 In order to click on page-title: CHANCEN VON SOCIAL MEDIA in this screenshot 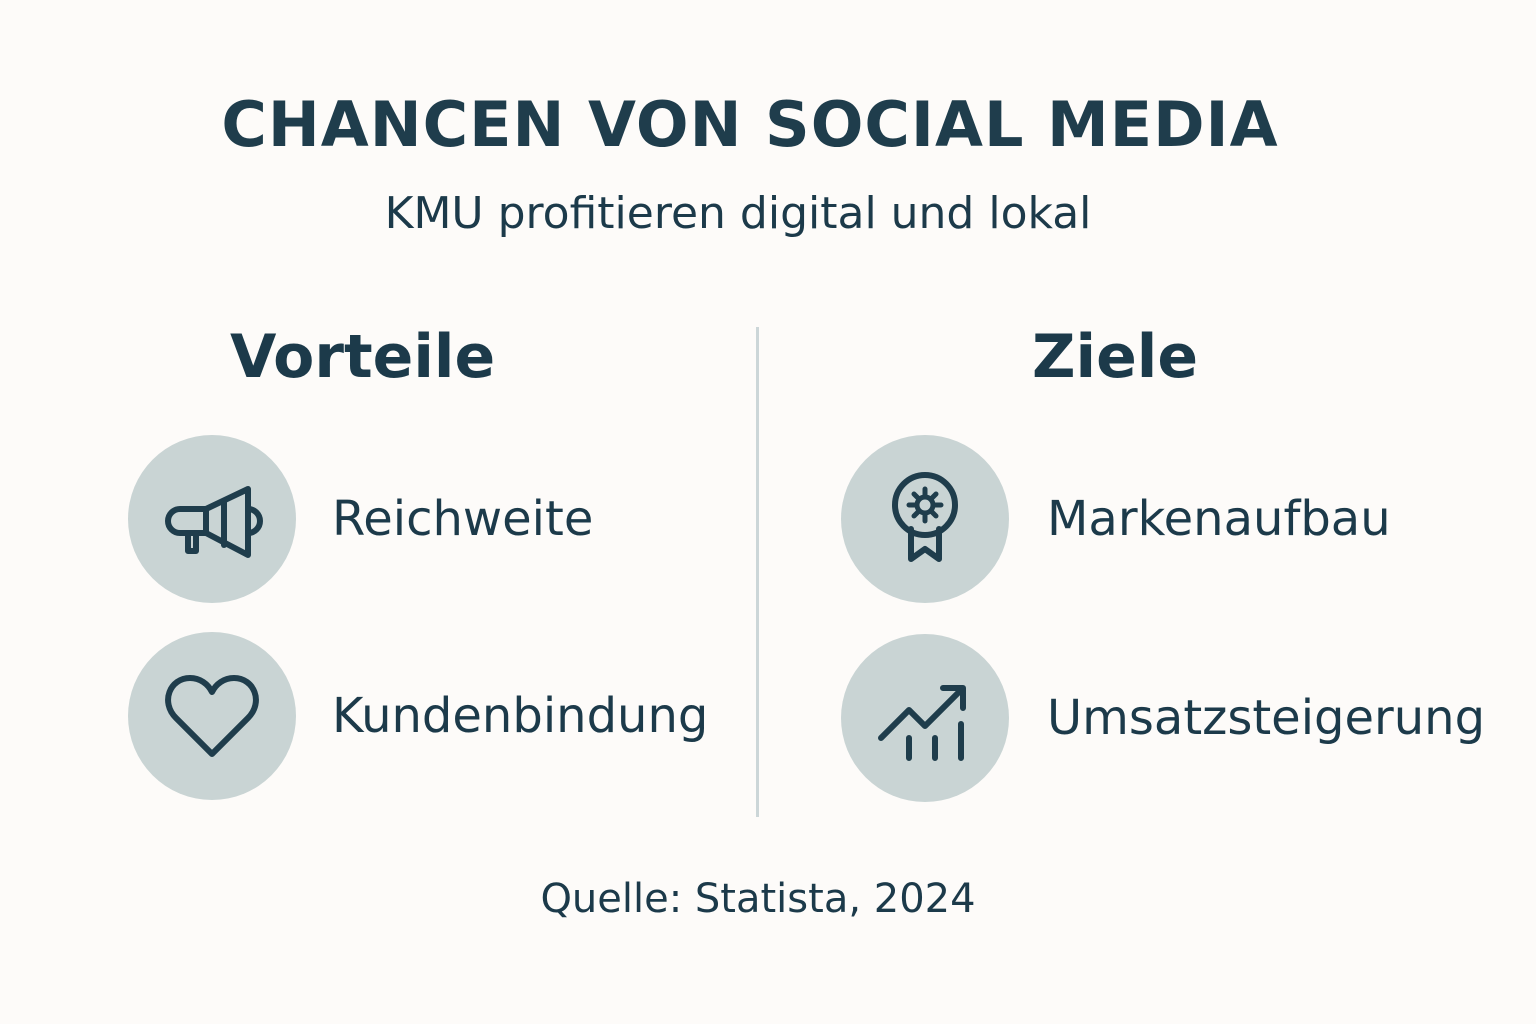, I will do `click(750, 124)`.